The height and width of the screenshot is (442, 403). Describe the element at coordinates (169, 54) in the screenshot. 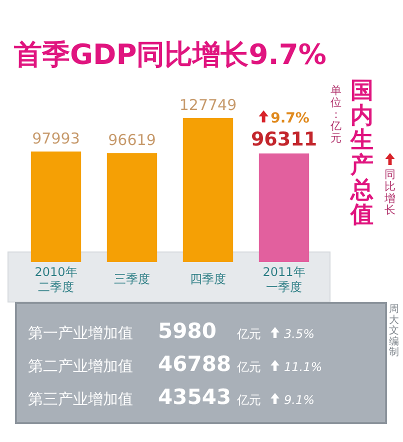

I see `chart-title: 首季GDP同比增长9.7%` at that location.